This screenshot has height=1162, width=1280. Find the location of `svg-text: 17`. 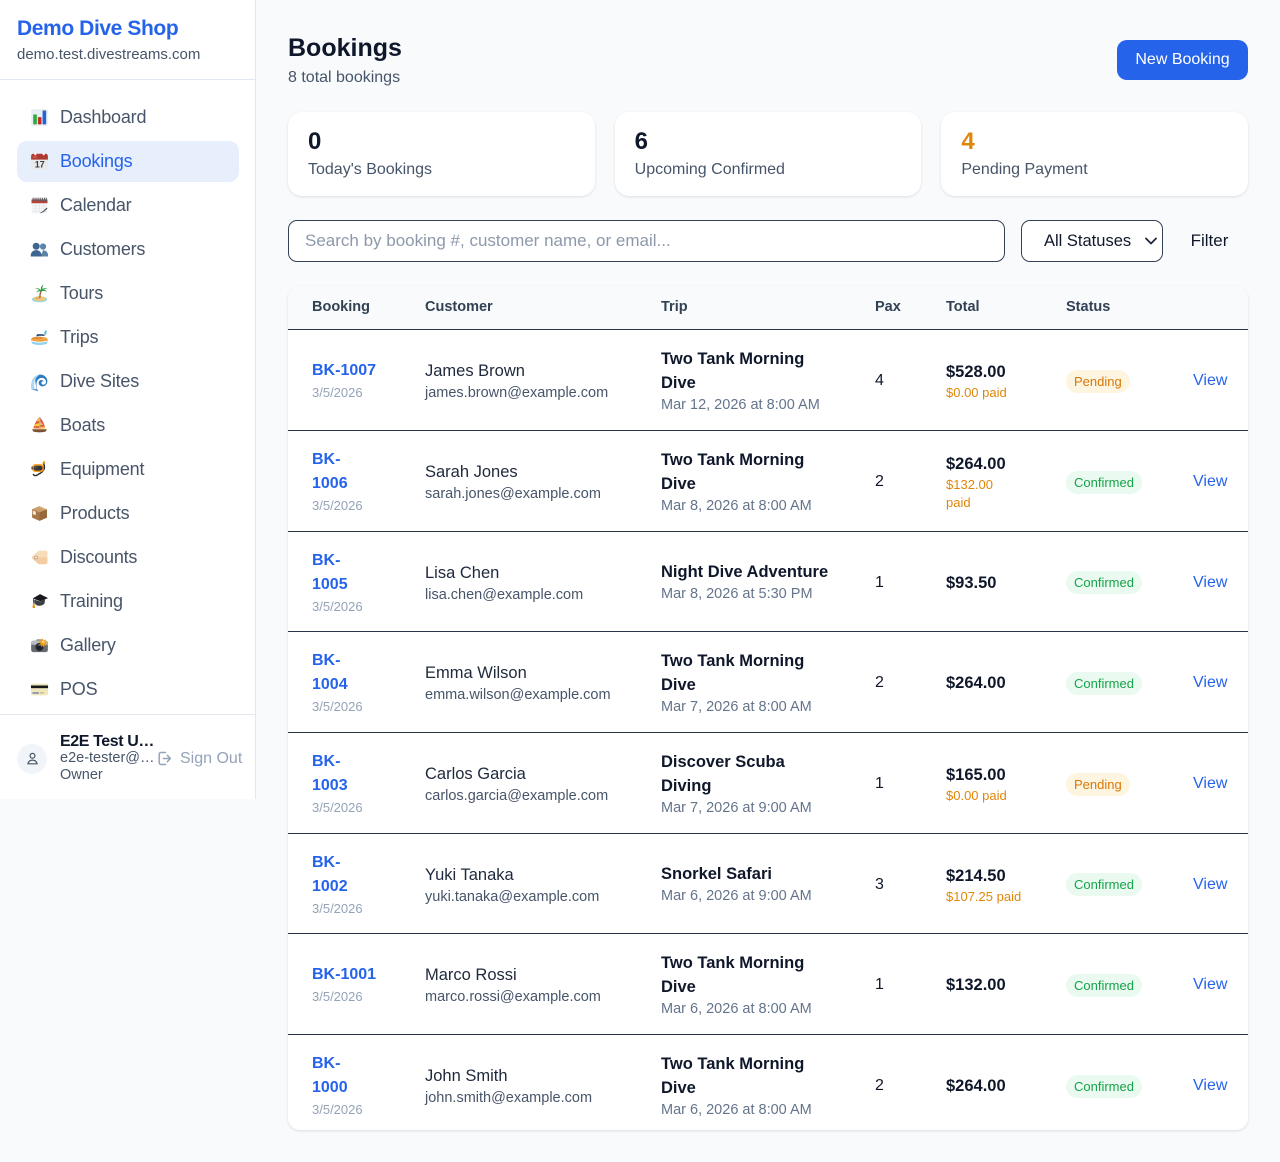

svg-text: 17 is located at coordinates (39, 165).